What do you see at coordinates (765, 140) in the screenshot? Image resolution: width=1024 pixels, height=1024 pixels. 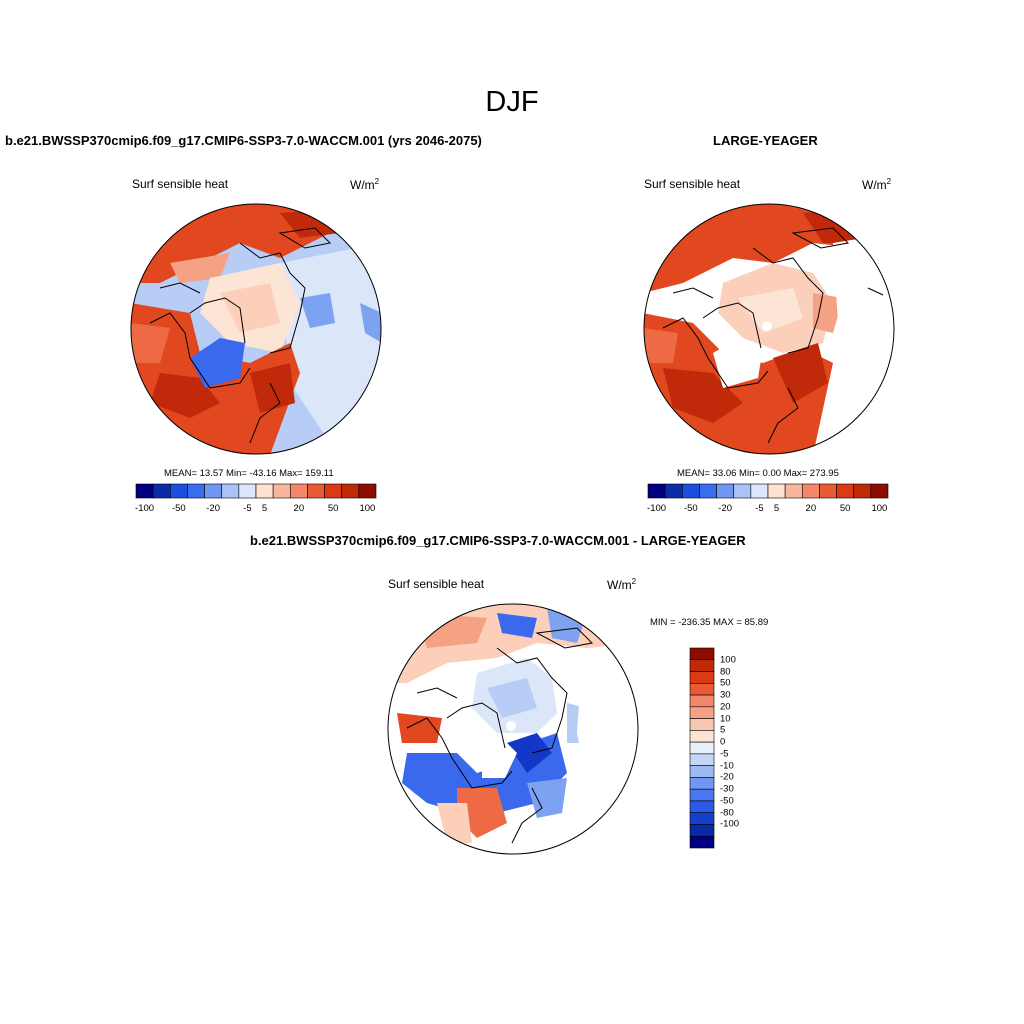 I see `panel2-title: LARGE-YEAGER` at bounding box center [765, 140].